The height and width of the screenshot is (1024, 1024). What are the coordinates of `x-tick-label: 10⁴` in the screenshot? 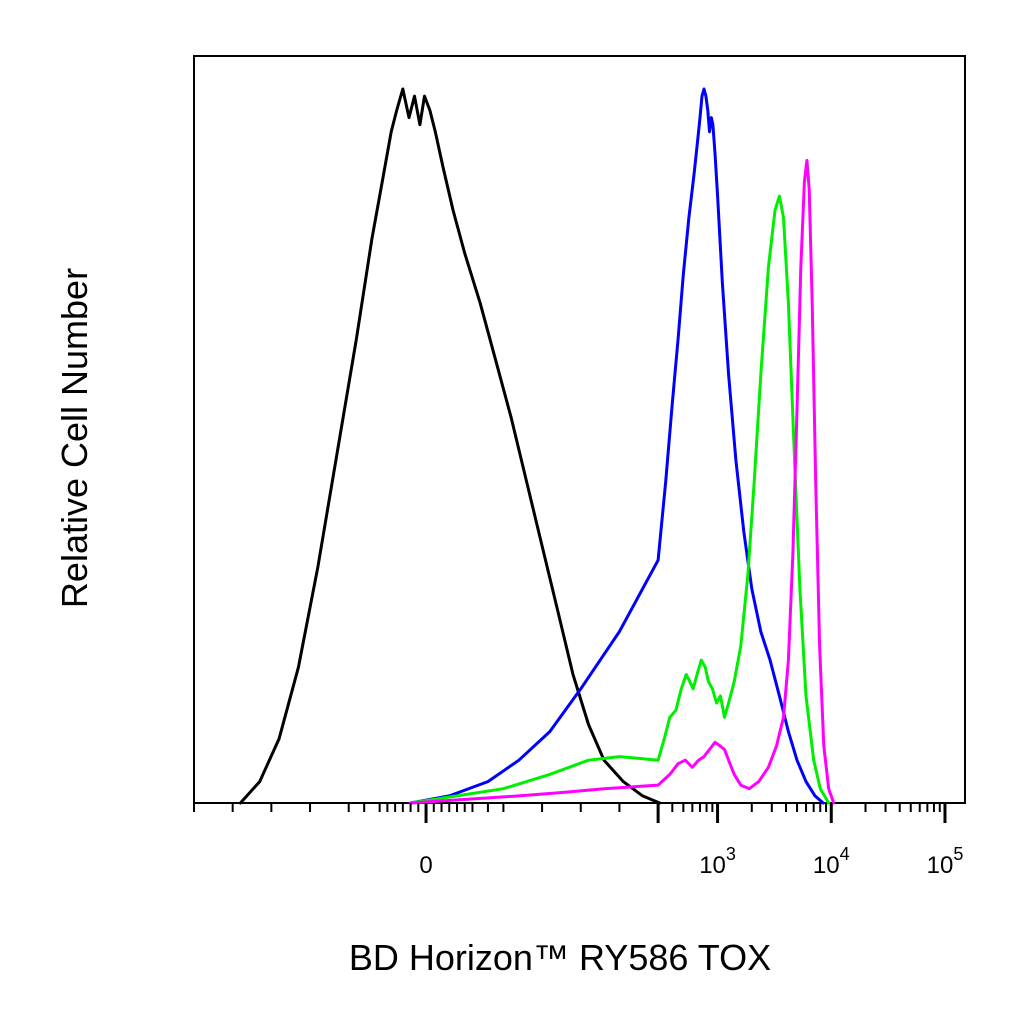 It's located at (831, 861).